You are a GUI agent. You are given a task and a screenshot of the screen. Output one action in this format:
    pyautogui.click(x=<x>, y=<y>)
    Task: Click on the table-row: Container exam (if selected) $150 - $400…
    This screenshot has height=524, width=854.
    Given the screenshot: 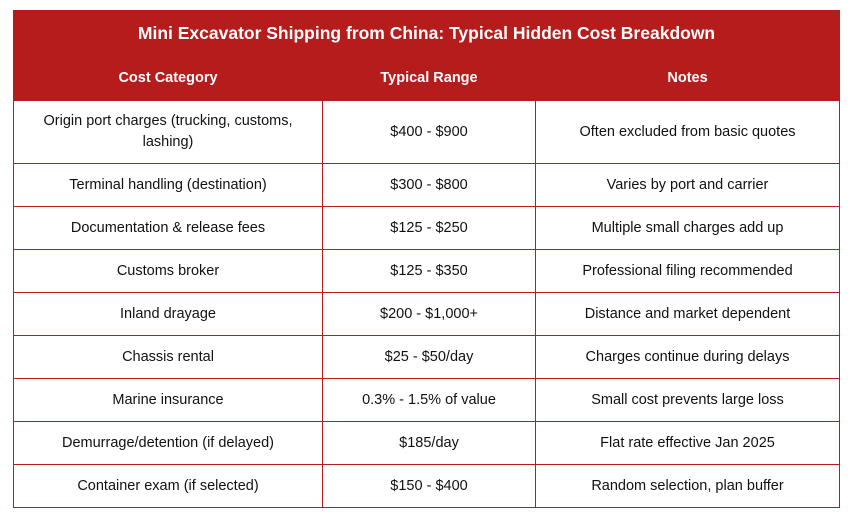 What is the action you would take?
    pyautogui.click(x=427, y=486)
    